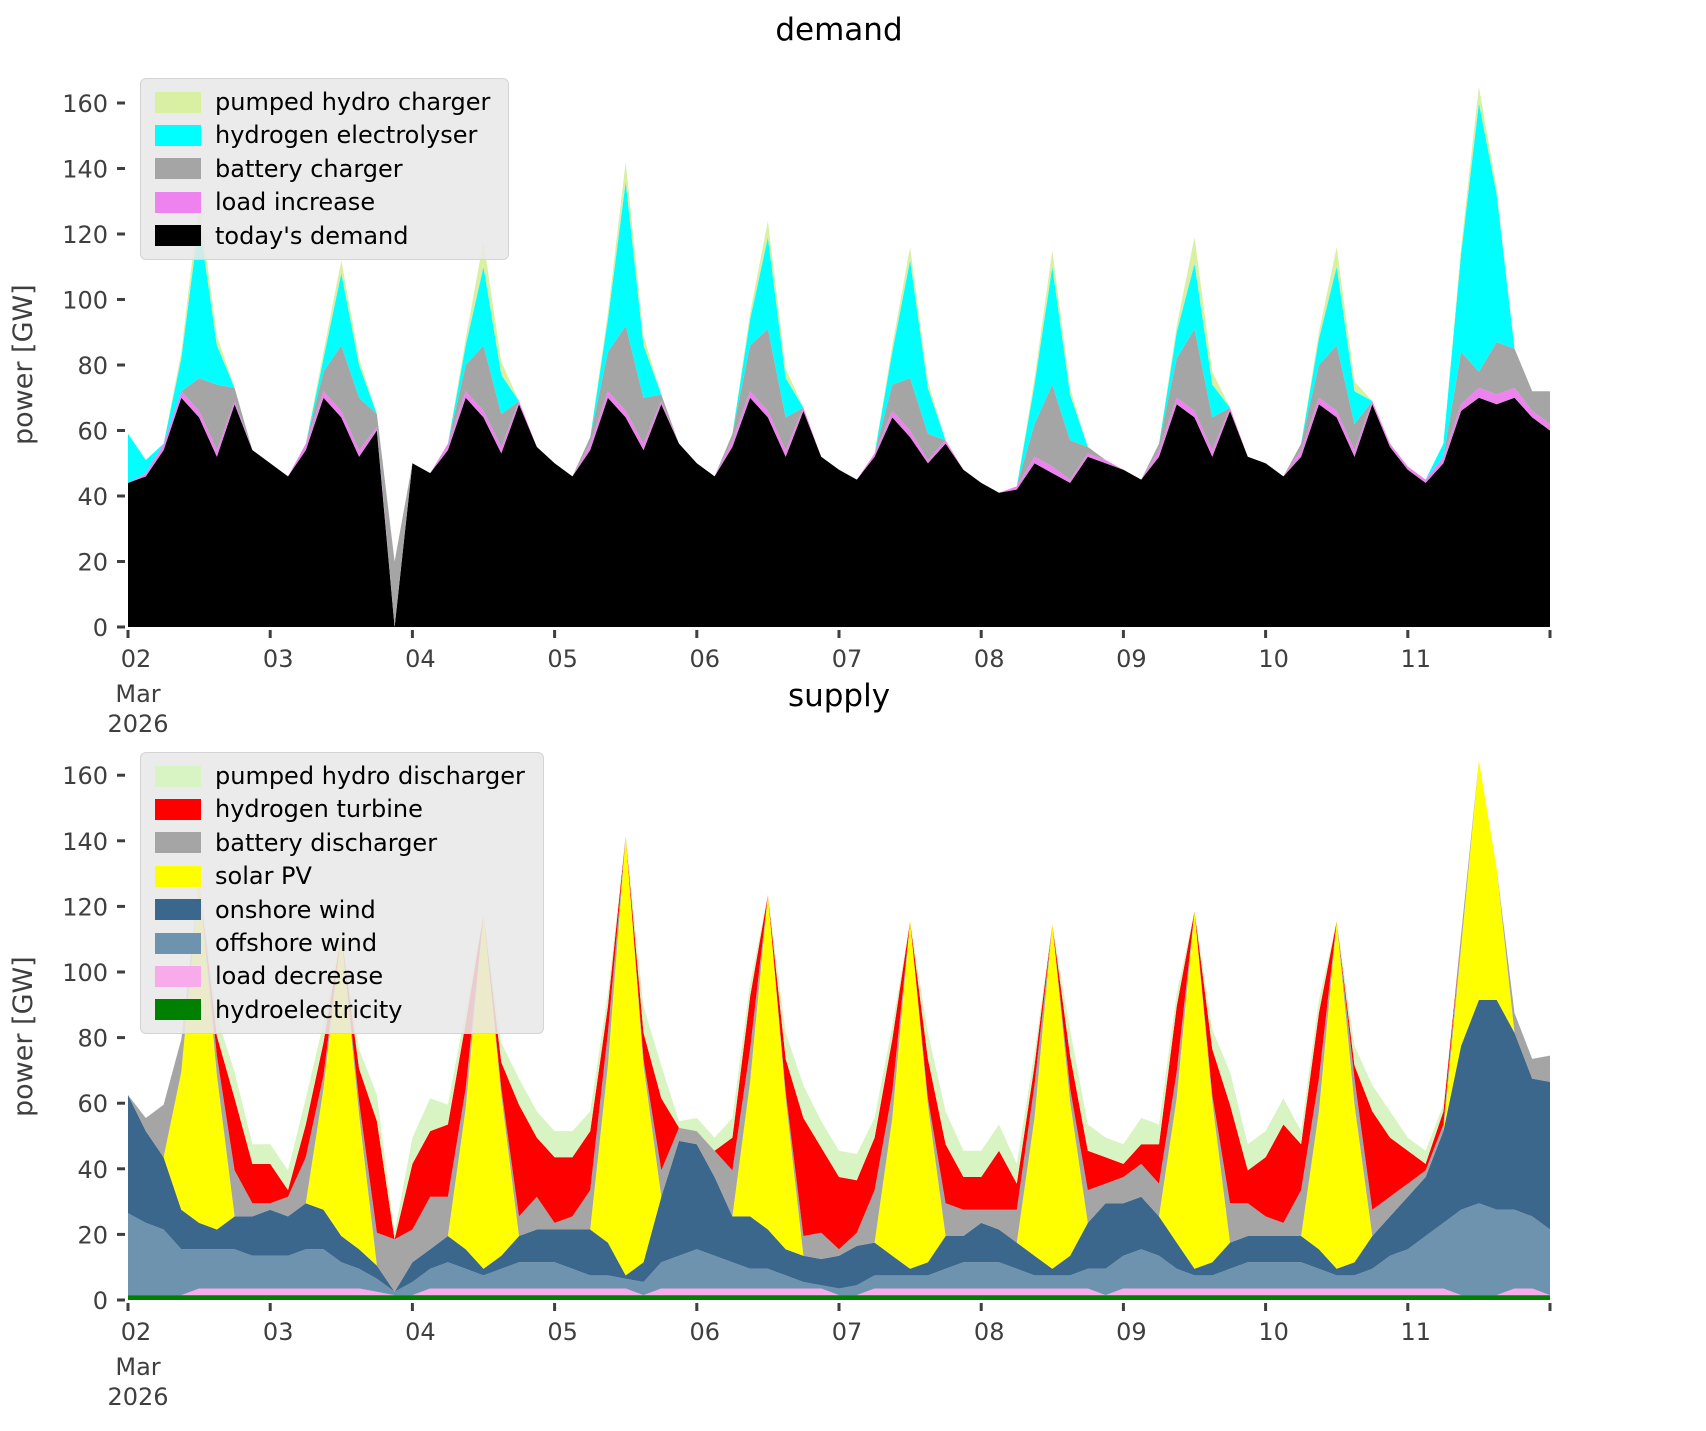 This screenshot has height=1431, width=1706. I want to click on legend-item-hydroelectricity: hydroelectricity, so click(340, 1009).